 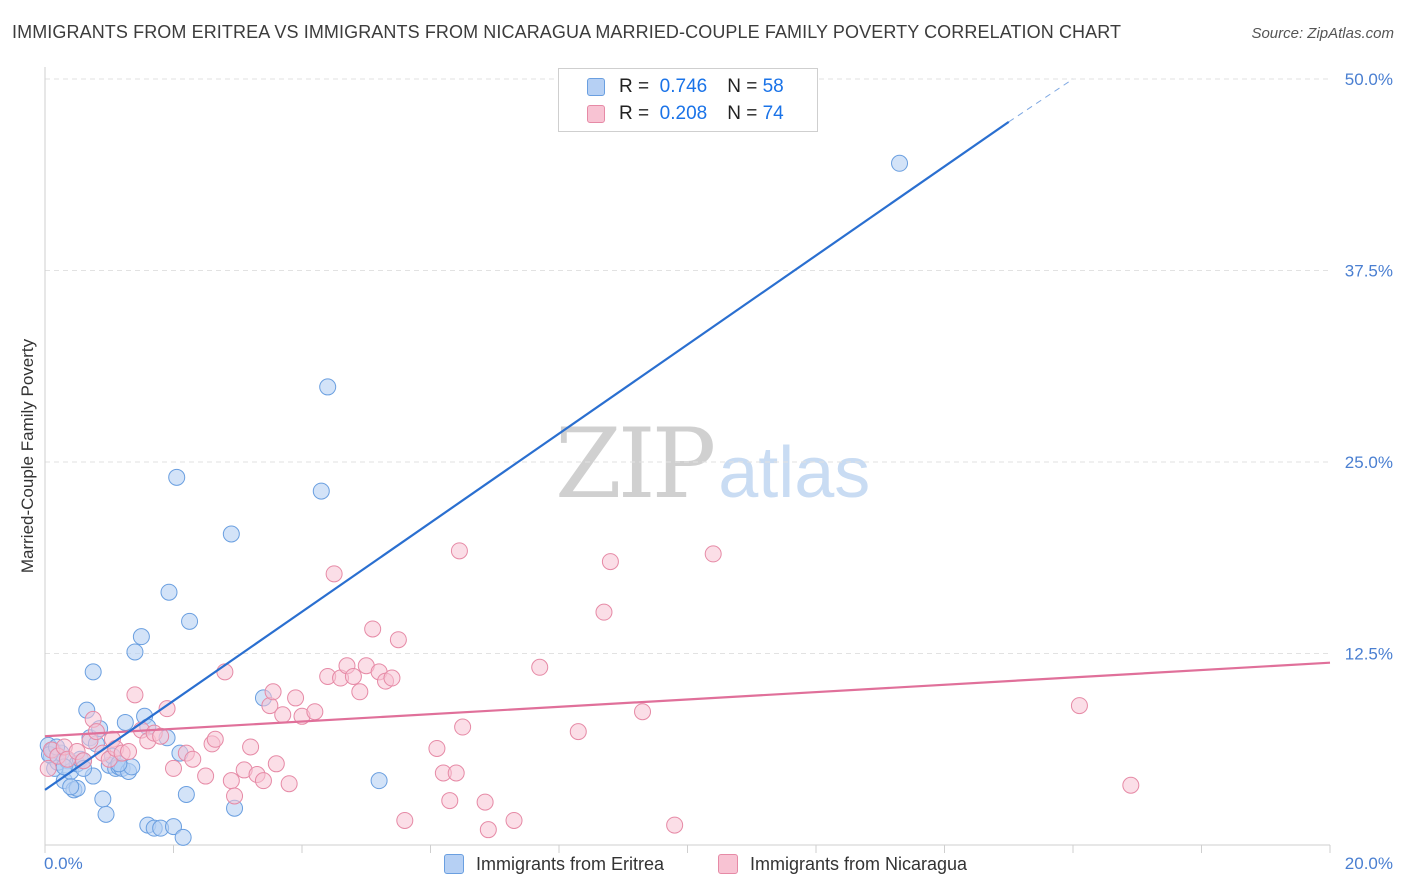 I want to click on y-axis-label: Married-Couple Family Poverty, so click(x=27, y=456).